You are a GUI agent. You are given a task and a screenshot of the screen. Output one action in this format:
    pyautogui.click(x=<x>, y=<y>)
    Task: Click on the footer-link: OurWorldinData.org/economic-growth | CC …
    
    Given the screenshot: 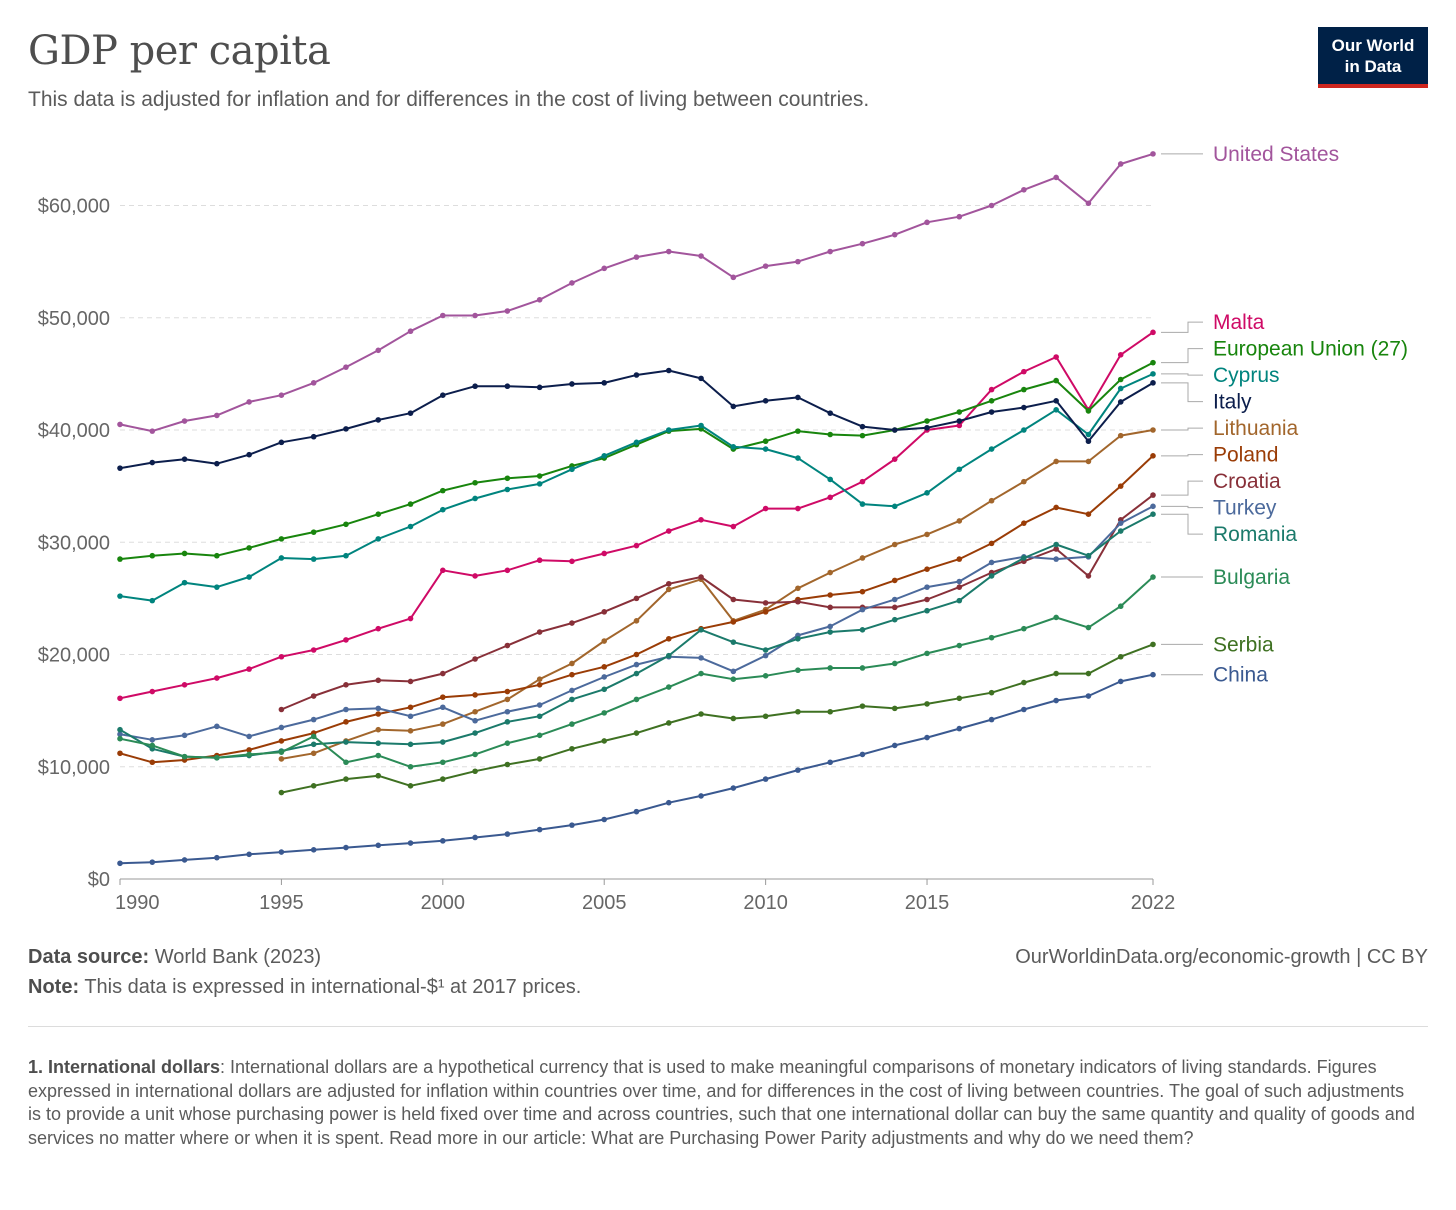 What is the action you would take?
    pyautogui.click(x=1221, y=957)
    